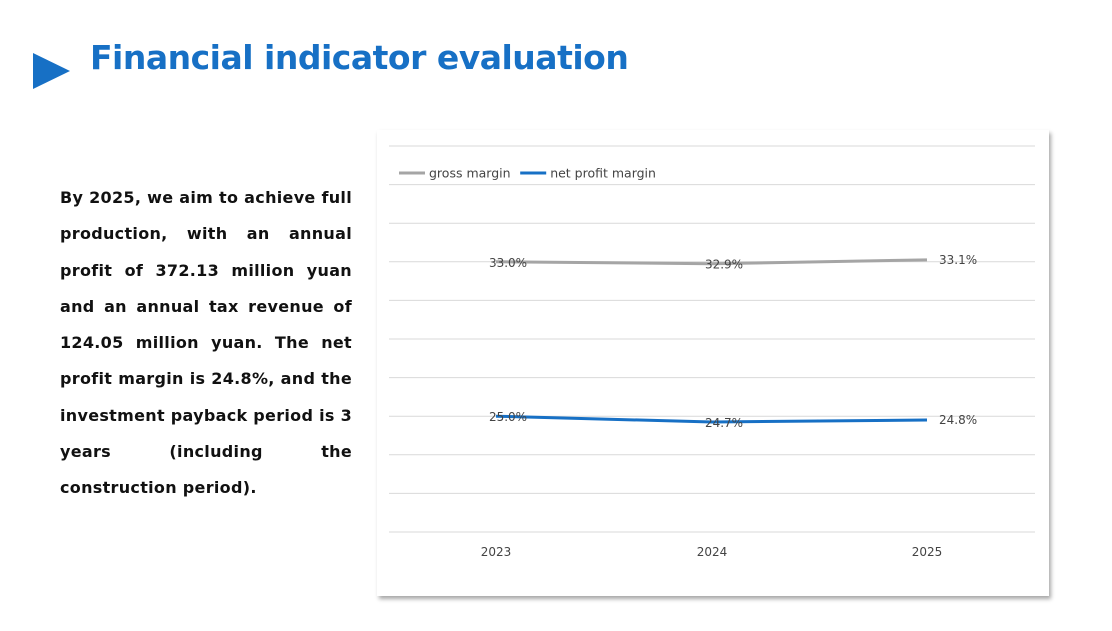  Describe the element at coordinates (712, 552) in the screenshot. I see `x-tick-label: 2024` at that location.